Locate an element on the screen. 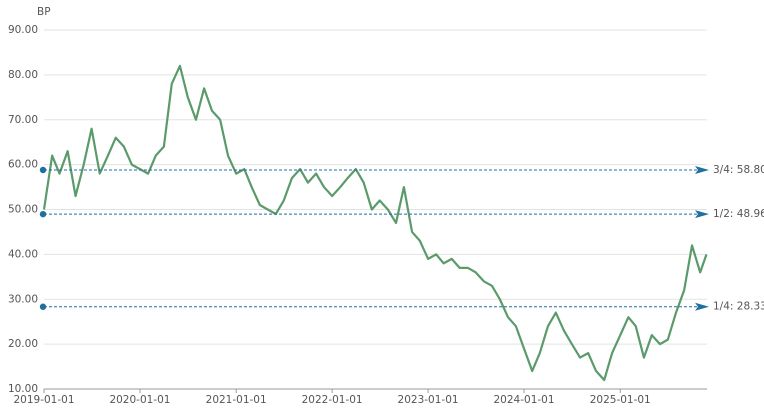  x-tick-label: 2020-01-01 is located at coordinates (139, 400).